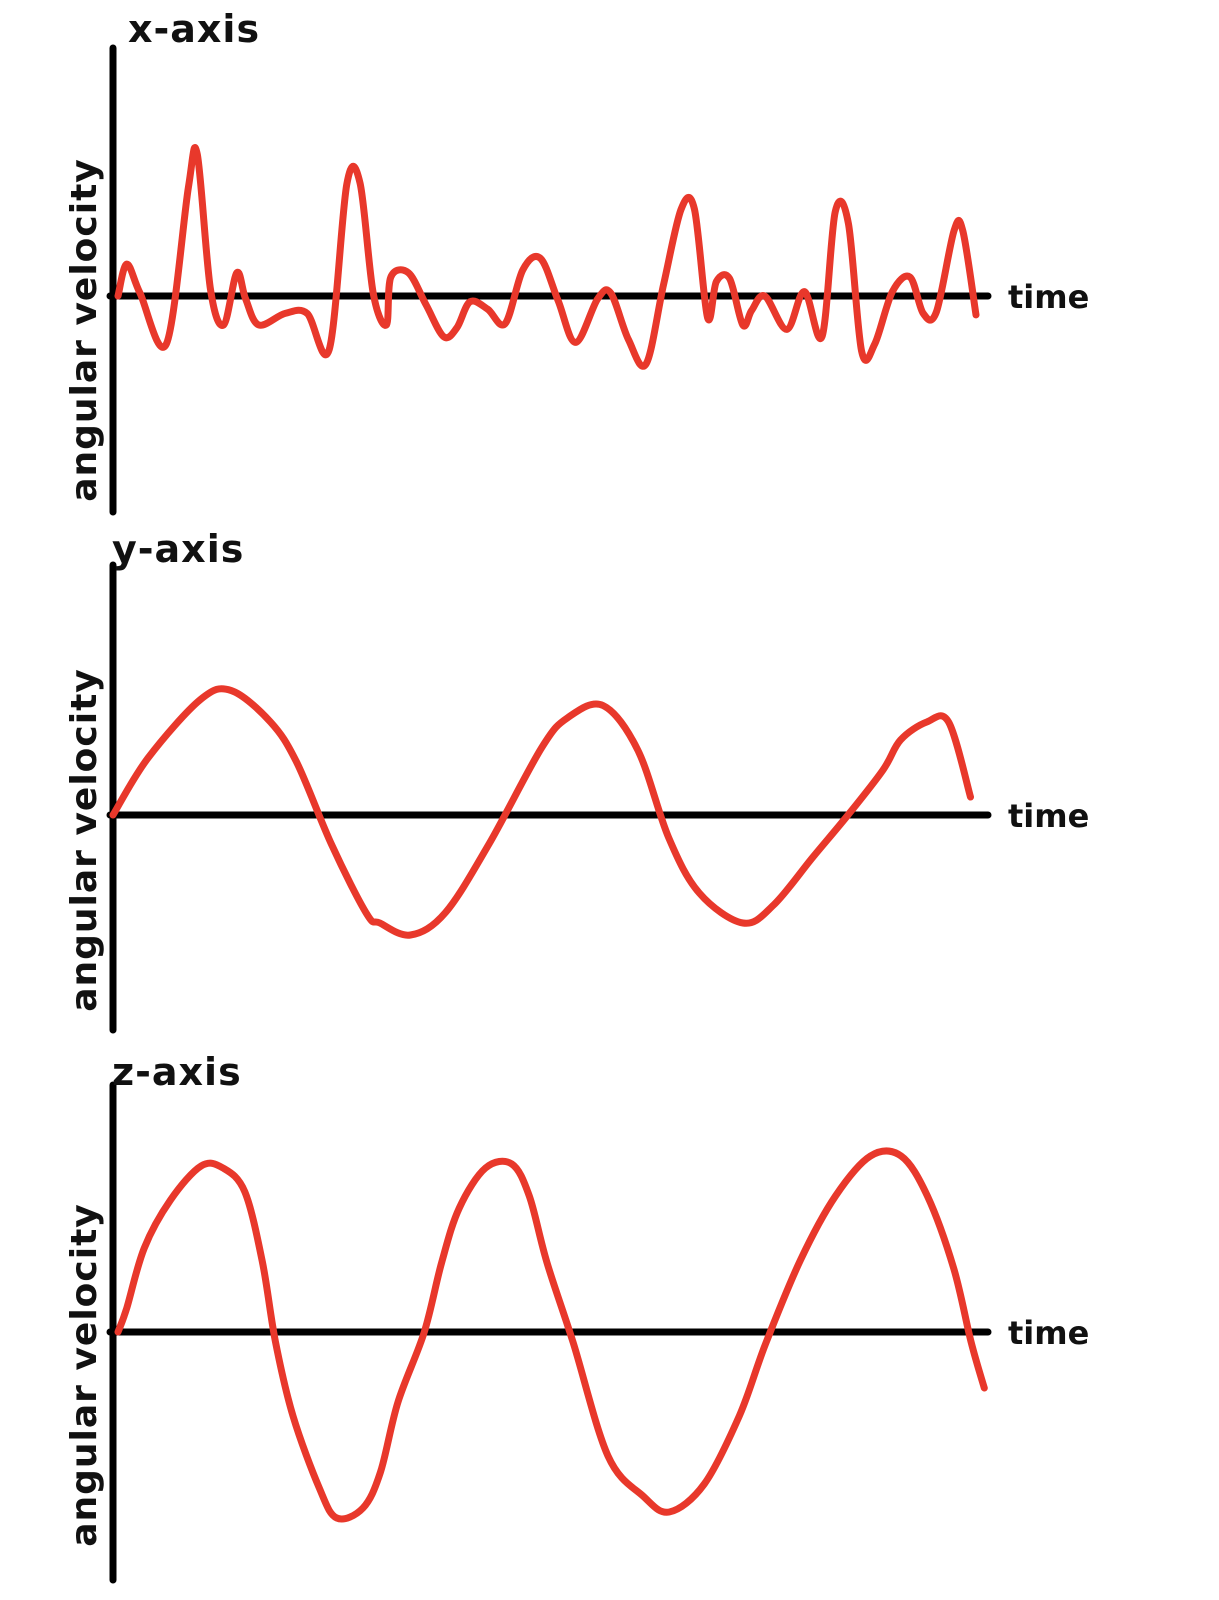 This screenshot has width=1219, height=1600. I want to click on chart-title: z-axis, so click(177, 1072).